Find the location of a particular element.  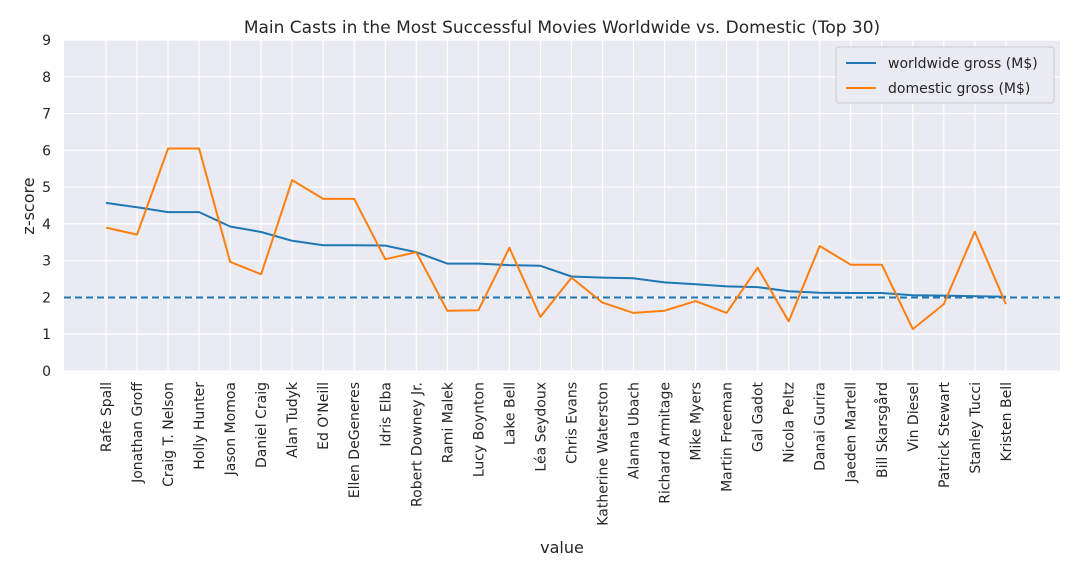

x-tick-label: Jason Momoa is located at coordinates (231, 429).